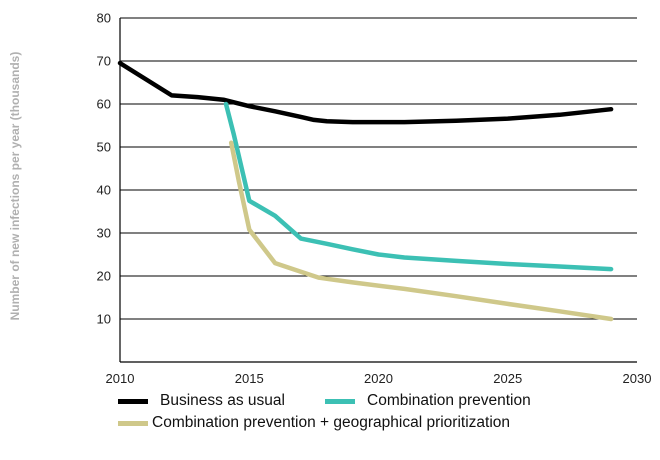  What do you see at coordinates (104, 276) in the screenshot?
I see `y-tick-label-20: 20` at bounding box center [104, 276].